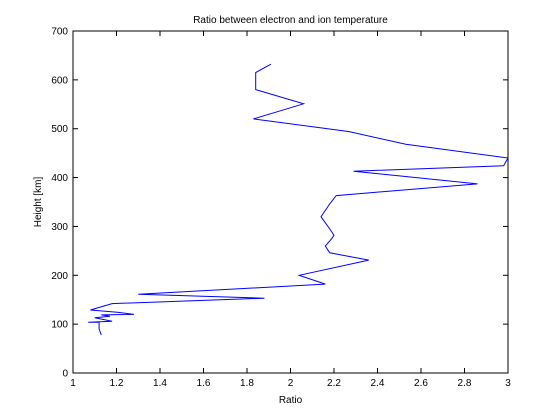 The image size is (560, 420). Describe the element at coordinates (378, 383) in the screenshot. I see `x-tick-label: 2.4` at that location.